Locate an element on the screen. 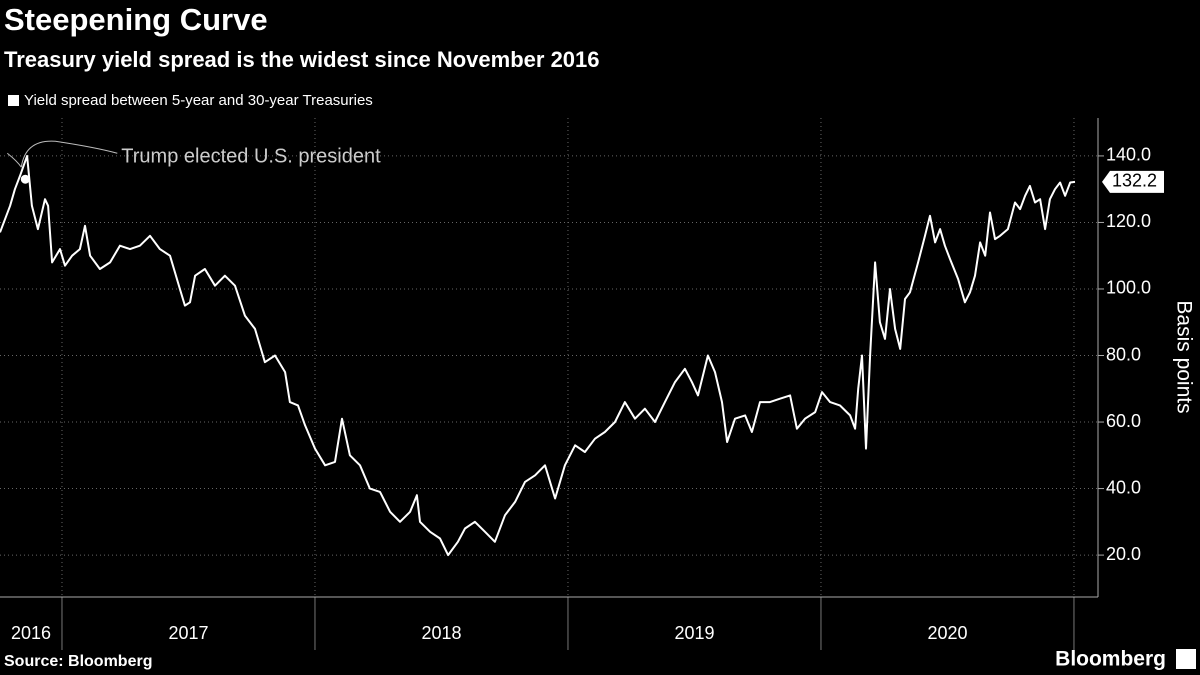  source: Source: Bloomberg is located at coordinates (78, 661).